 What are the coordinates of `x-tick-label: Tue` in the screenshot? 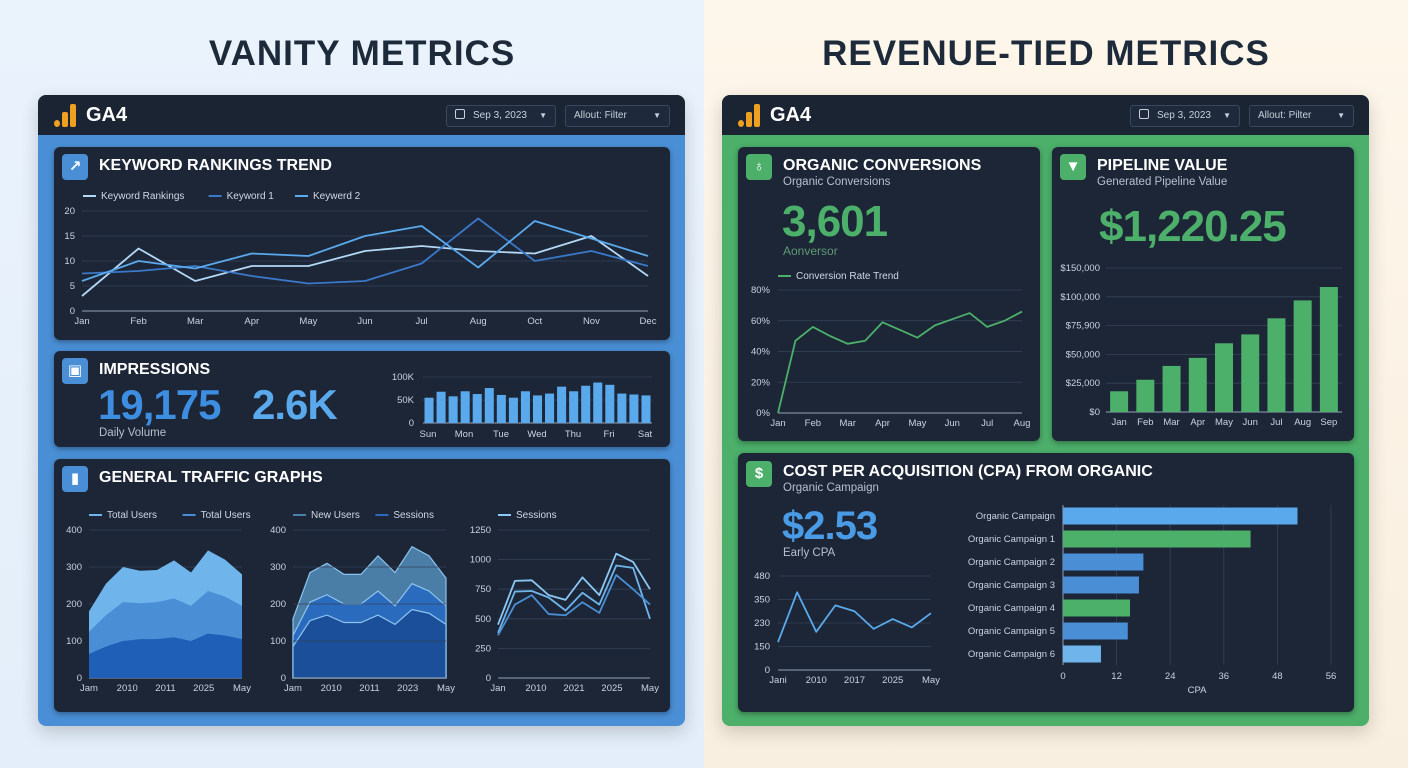 It's located at (501, 434).